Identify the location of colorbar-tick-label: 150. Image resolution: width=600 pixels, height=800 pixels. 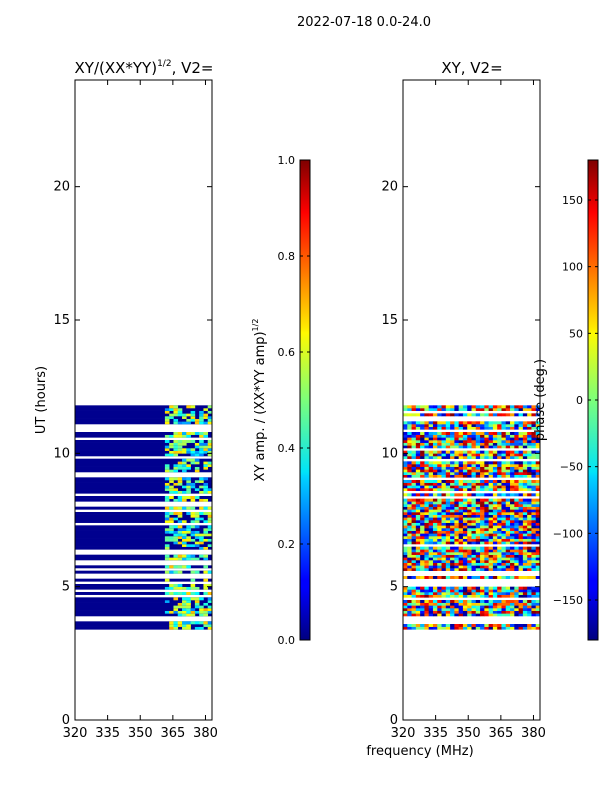
(572, 200).